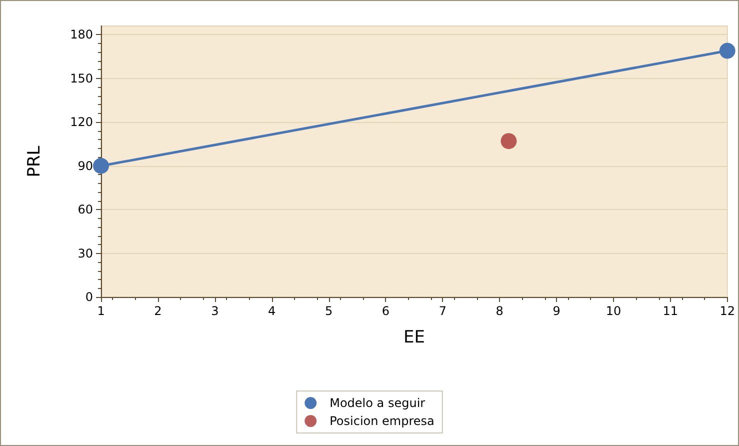 The height and width of the screenshot is (446, 739). Describe the element at coordinates (215, 311) in the screenshot. I see `x-tick-label: 3` at that location.